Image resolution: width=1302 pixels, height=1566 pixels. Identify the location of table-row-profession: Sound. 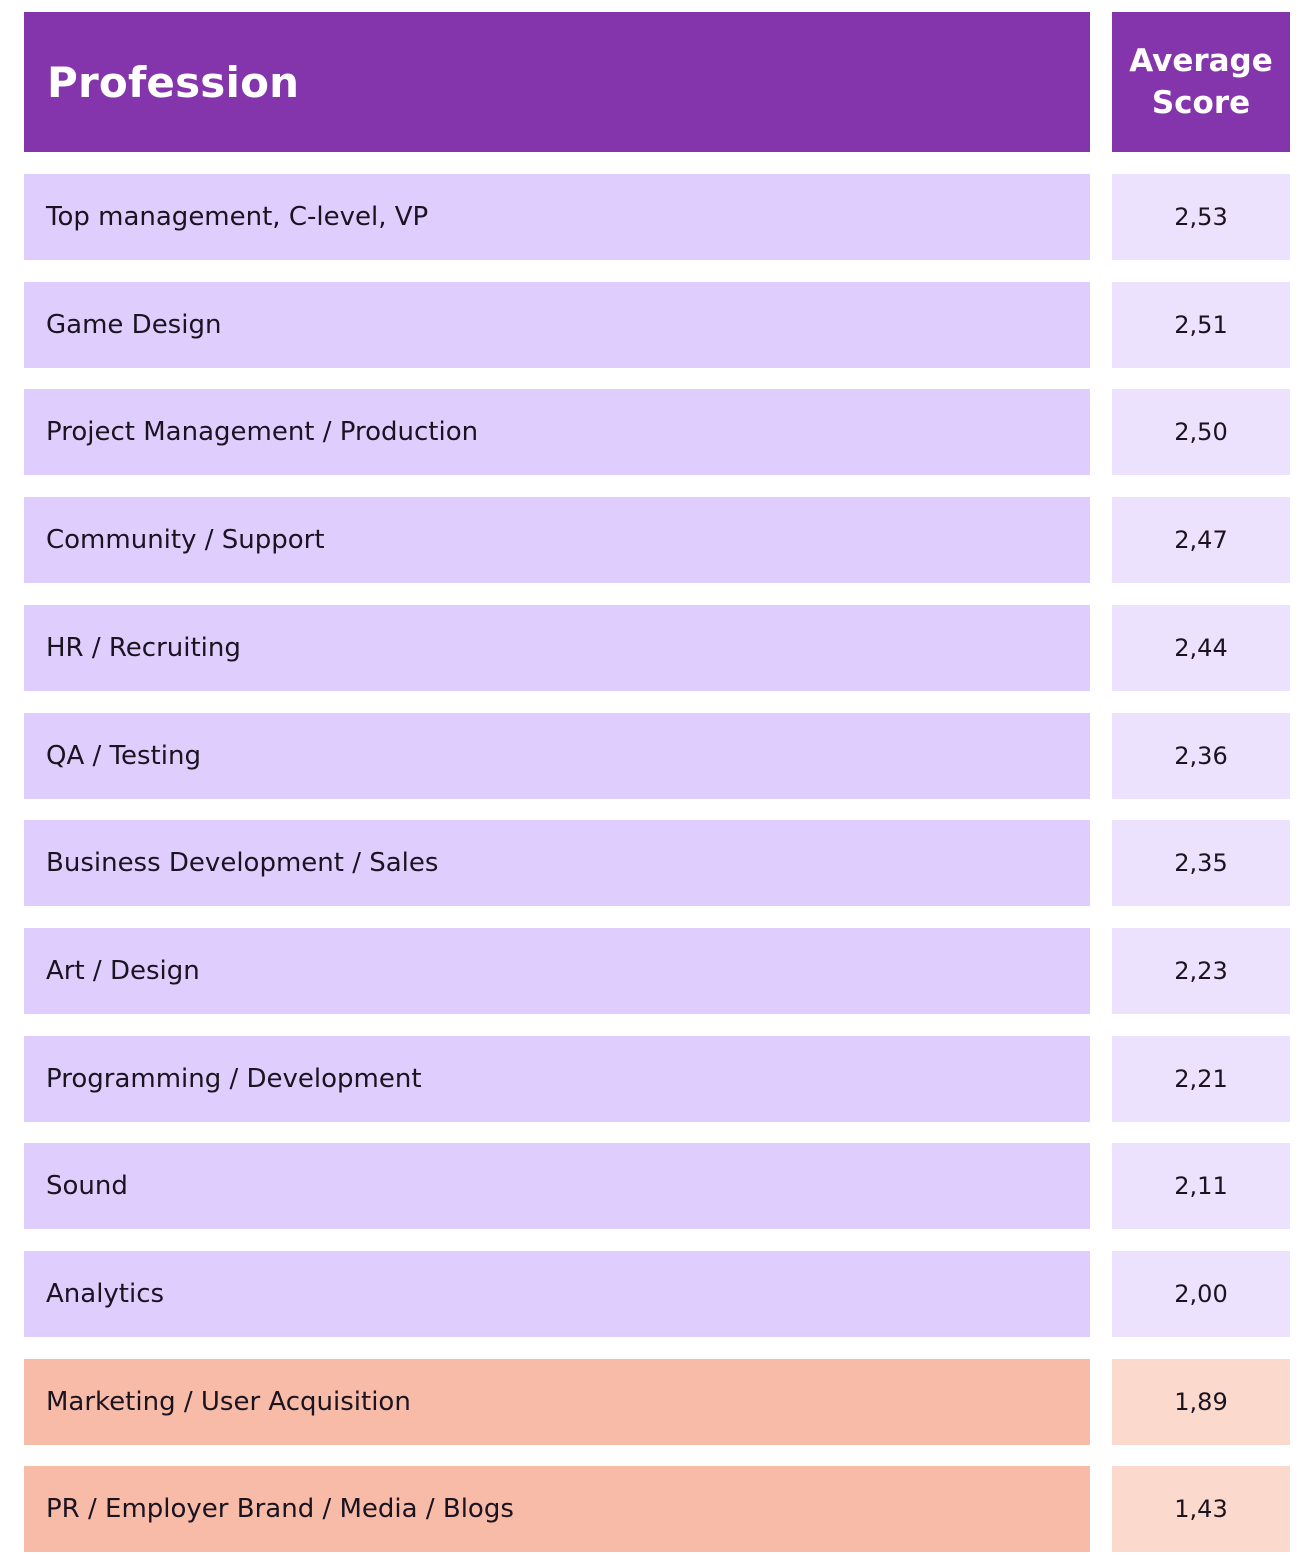
(557, 1186).